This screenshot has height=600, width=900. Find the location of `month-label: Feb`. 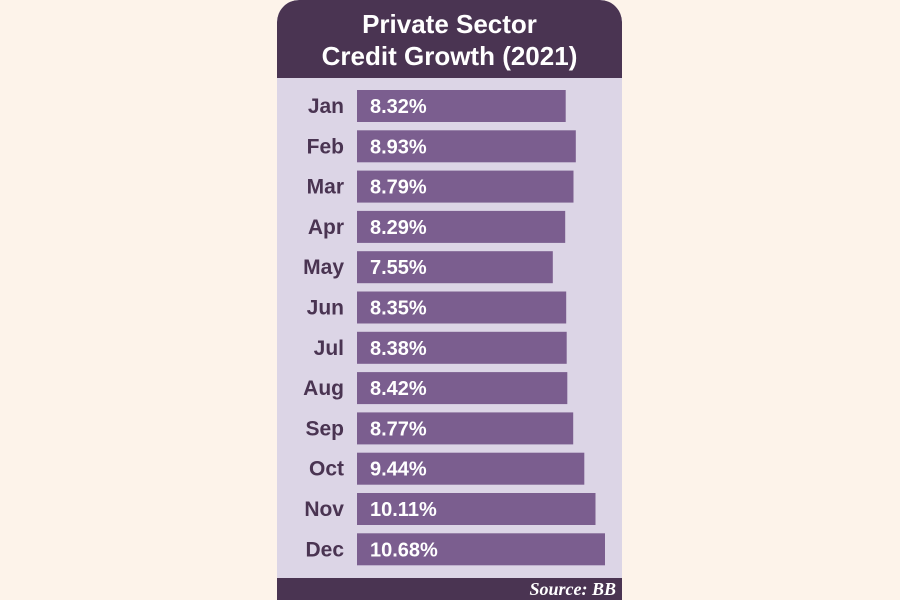

month-label: Feb is located at coordinates (325, 146).